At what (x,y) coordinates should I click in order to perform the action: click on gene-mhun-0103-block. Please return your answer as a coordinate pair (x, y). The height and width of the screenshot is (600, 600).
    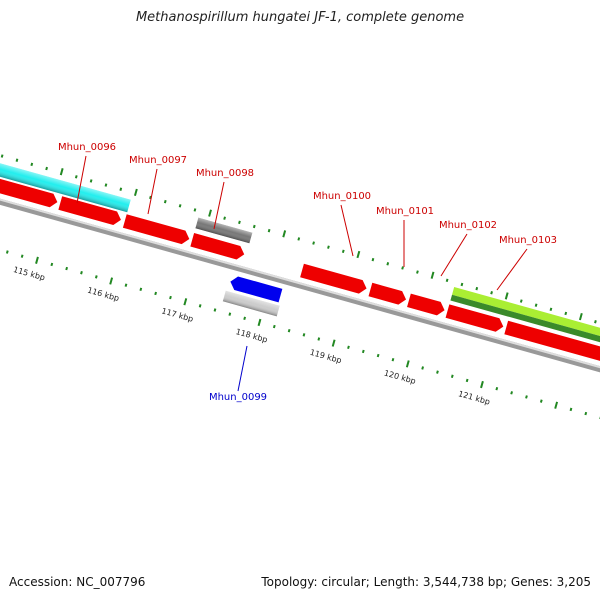
    Looking at the image, I should click on (525, 328).